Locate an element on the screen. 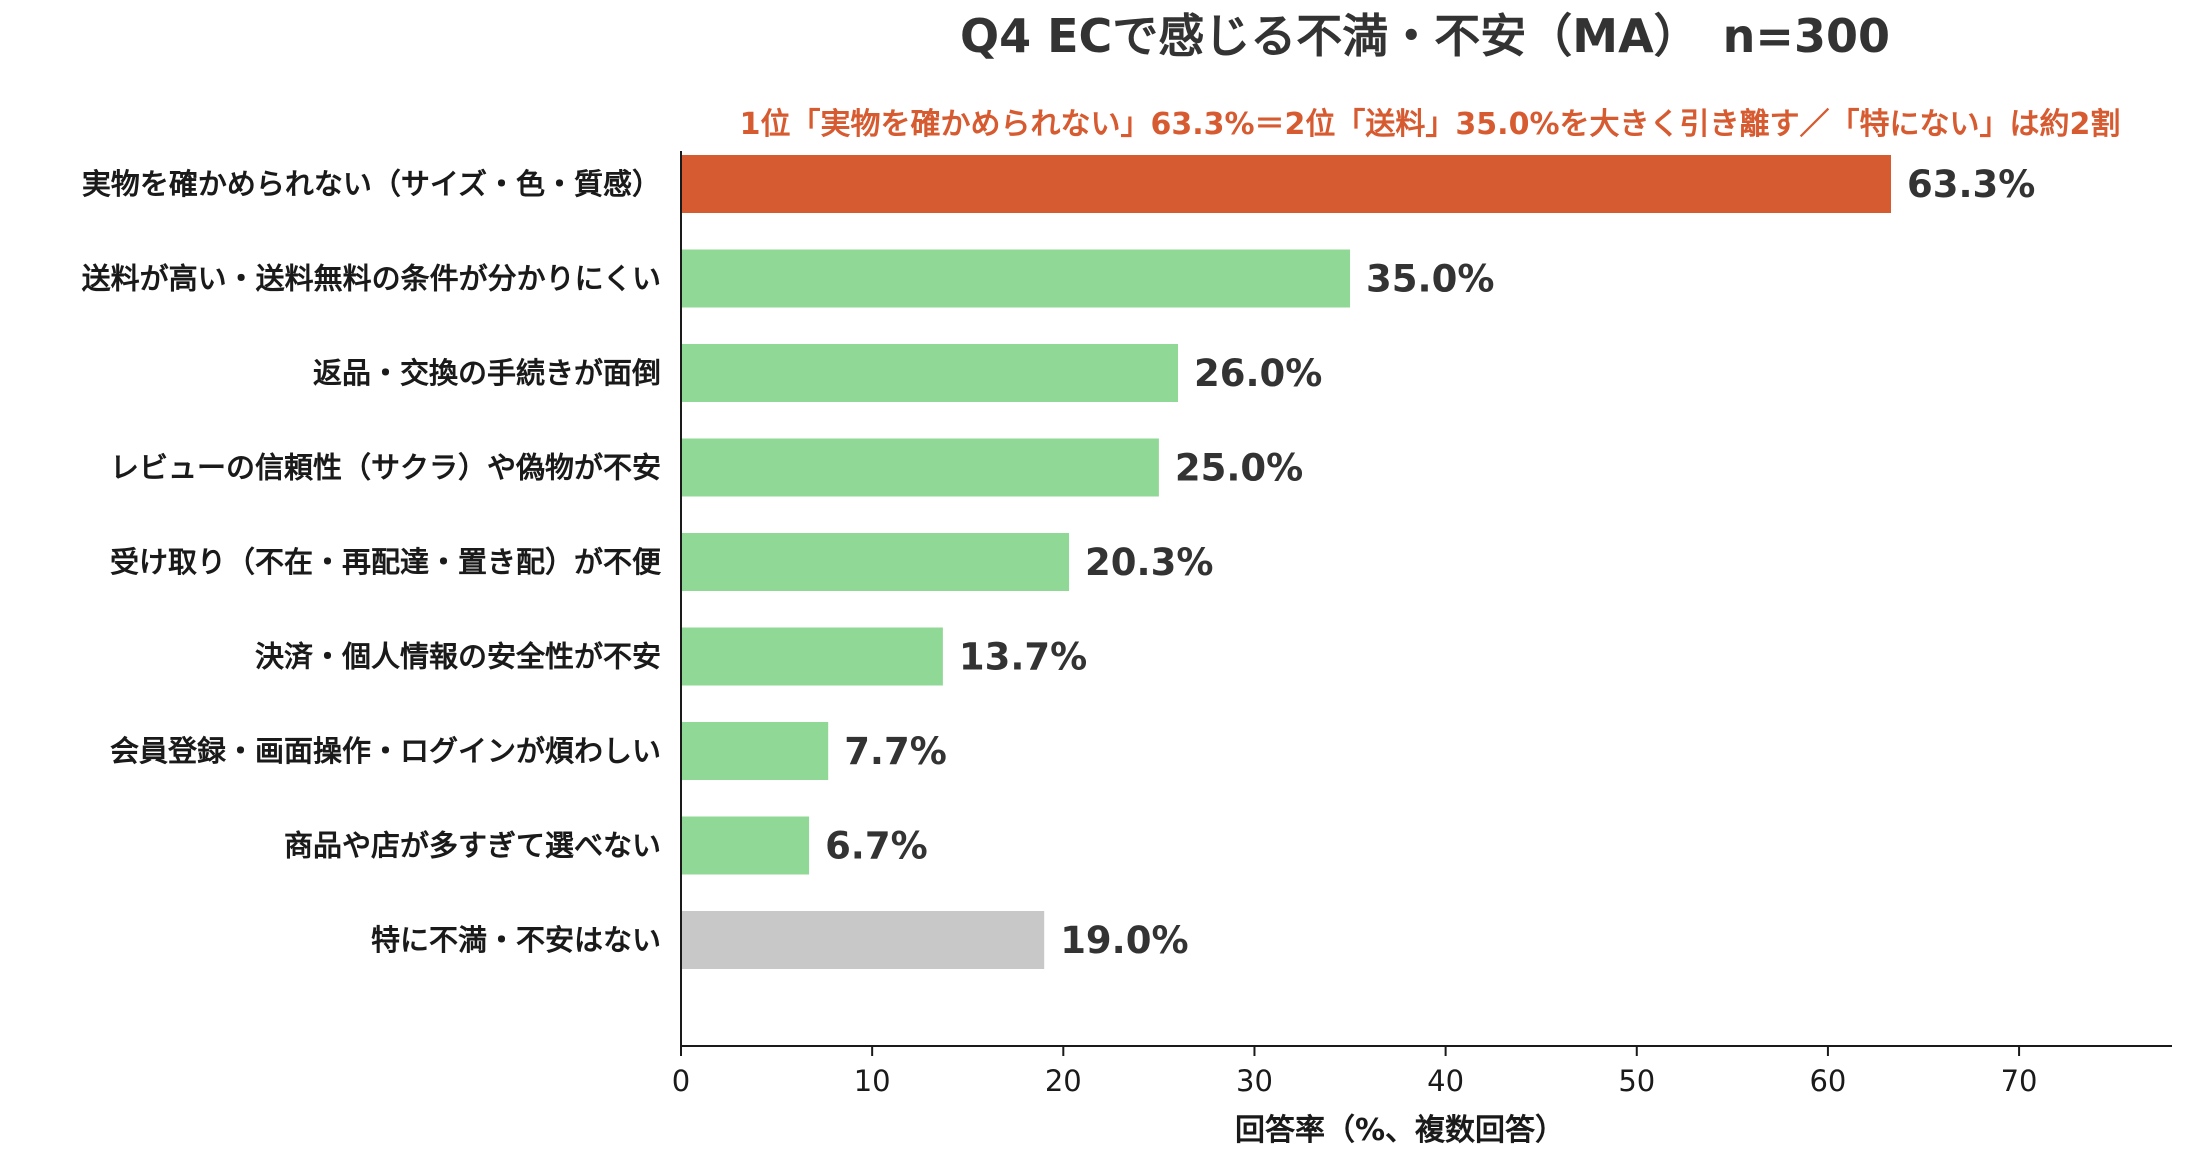 The height and width of the screenshot is (1161, 2187). x-tick-label-4: 40 is located at coordinates (1445, 1081).